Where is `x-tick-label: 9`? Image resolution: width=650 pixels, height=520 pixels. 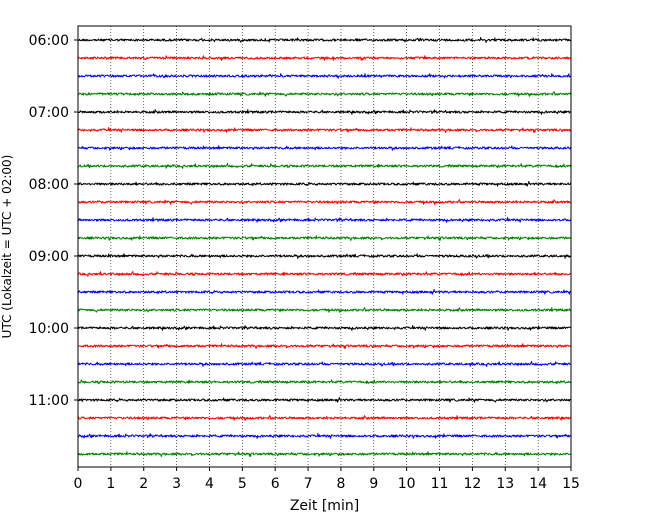 x-tick-label: 9 is located at coordinates (373, 484).